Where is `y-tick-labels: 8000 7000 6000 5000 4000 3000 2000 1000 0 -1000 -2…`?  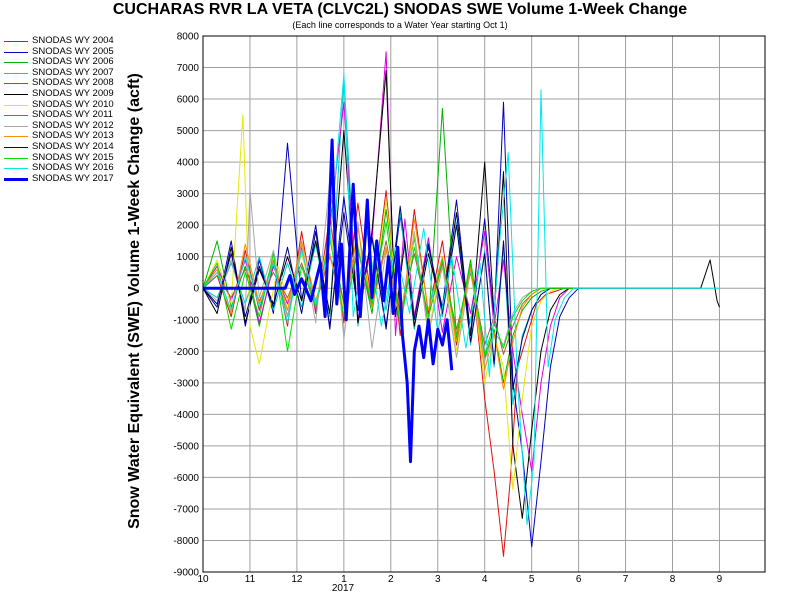
y-tick-labels: 8000 7000 6000 5000 4000 3000 2000 1000 0 -1000 -2… is located at coordinates (186, 305).